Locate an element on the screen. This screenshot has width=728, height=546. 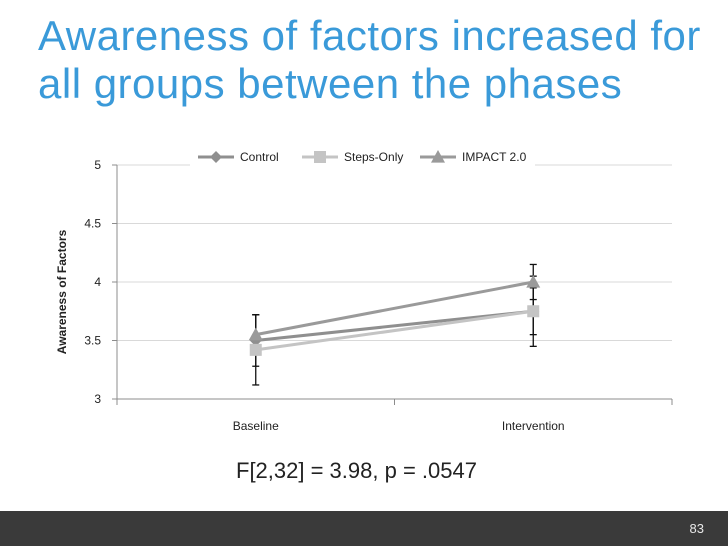
y-tick-label: 3 is located at coordinates (97, 399).